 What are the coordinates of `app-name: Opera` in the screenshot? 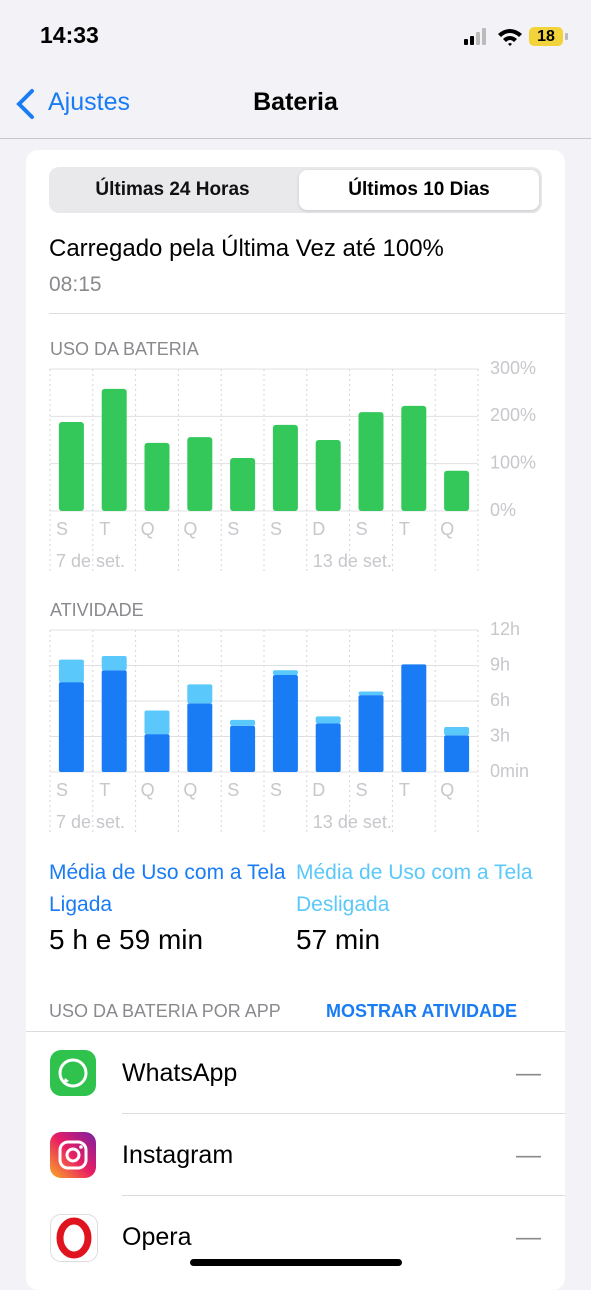 It's located at (157, 1237).